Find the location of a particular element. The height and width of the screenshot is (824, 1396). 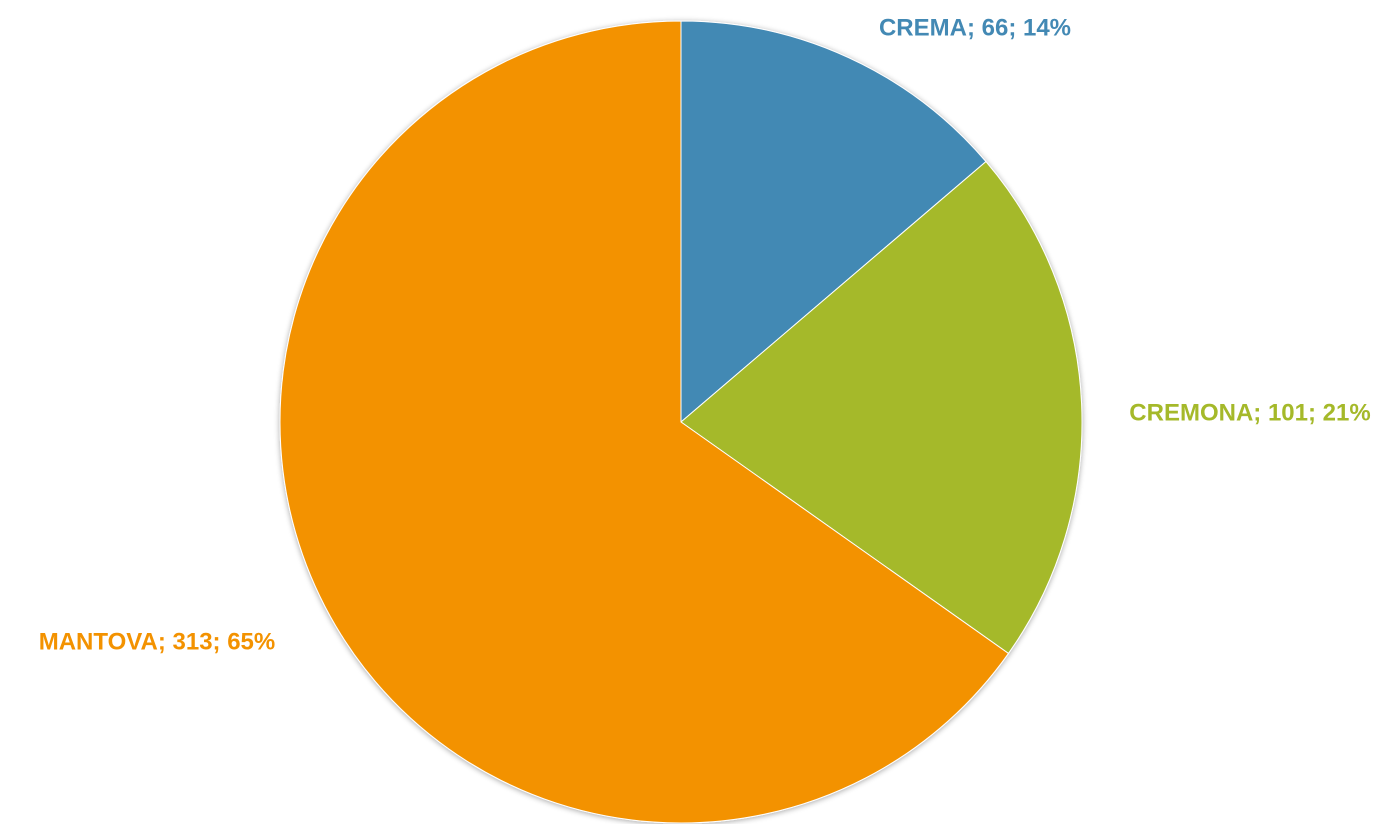

pie-slice-crema is located at coordinates (833, 222).